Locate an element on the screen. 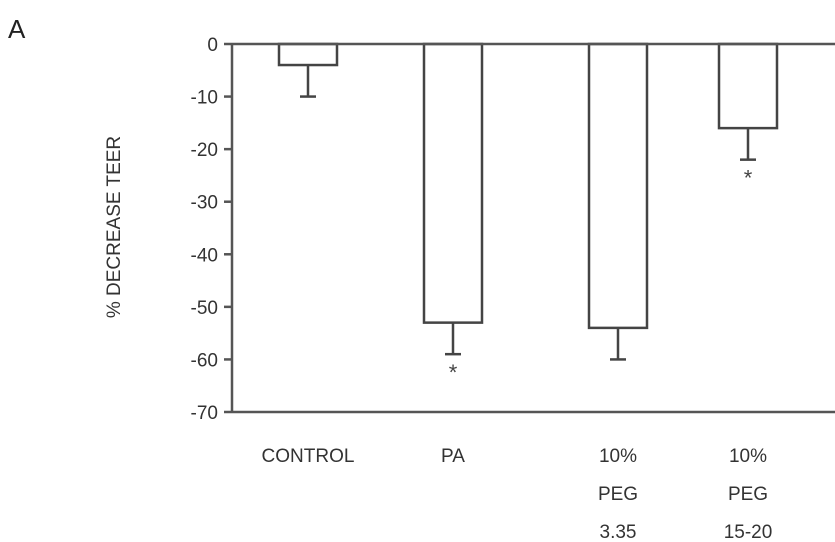  y-tick-label: -10 is located at coordinates (204, 98).